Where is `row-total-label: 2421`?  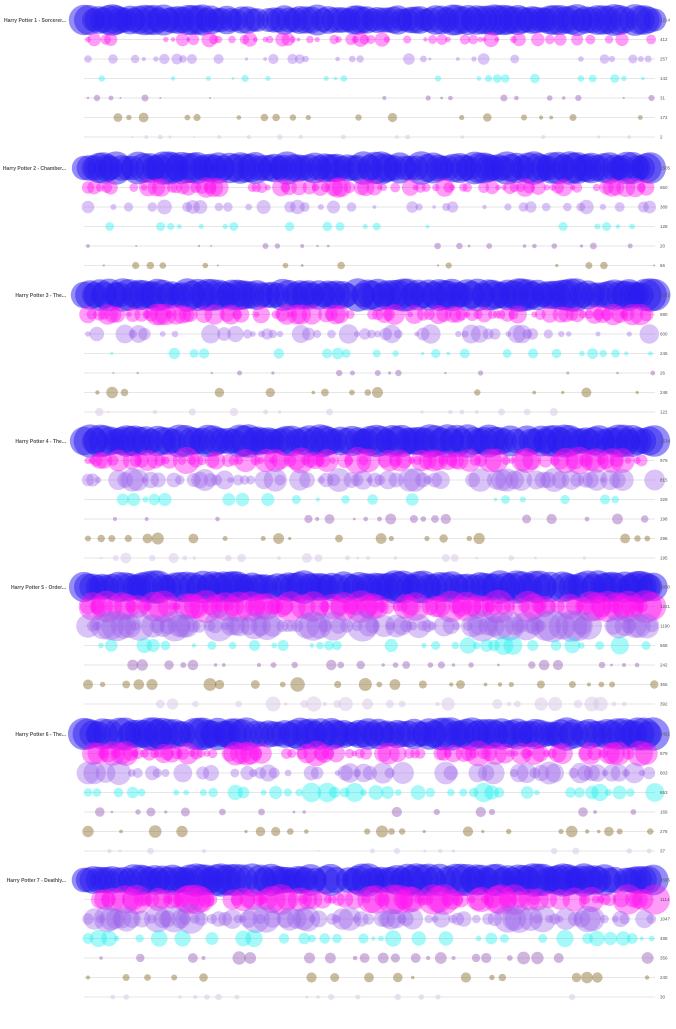
row-total-label: 2421 is located at coordinates (665, 734).